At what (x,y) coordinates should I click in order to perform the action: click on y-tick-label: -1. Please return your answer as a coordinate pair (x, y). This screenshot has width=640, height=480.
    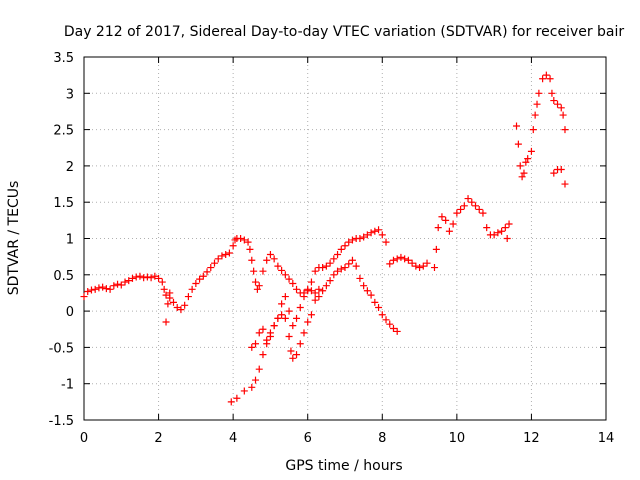
    Looking at the image, I should click on (67, 385).